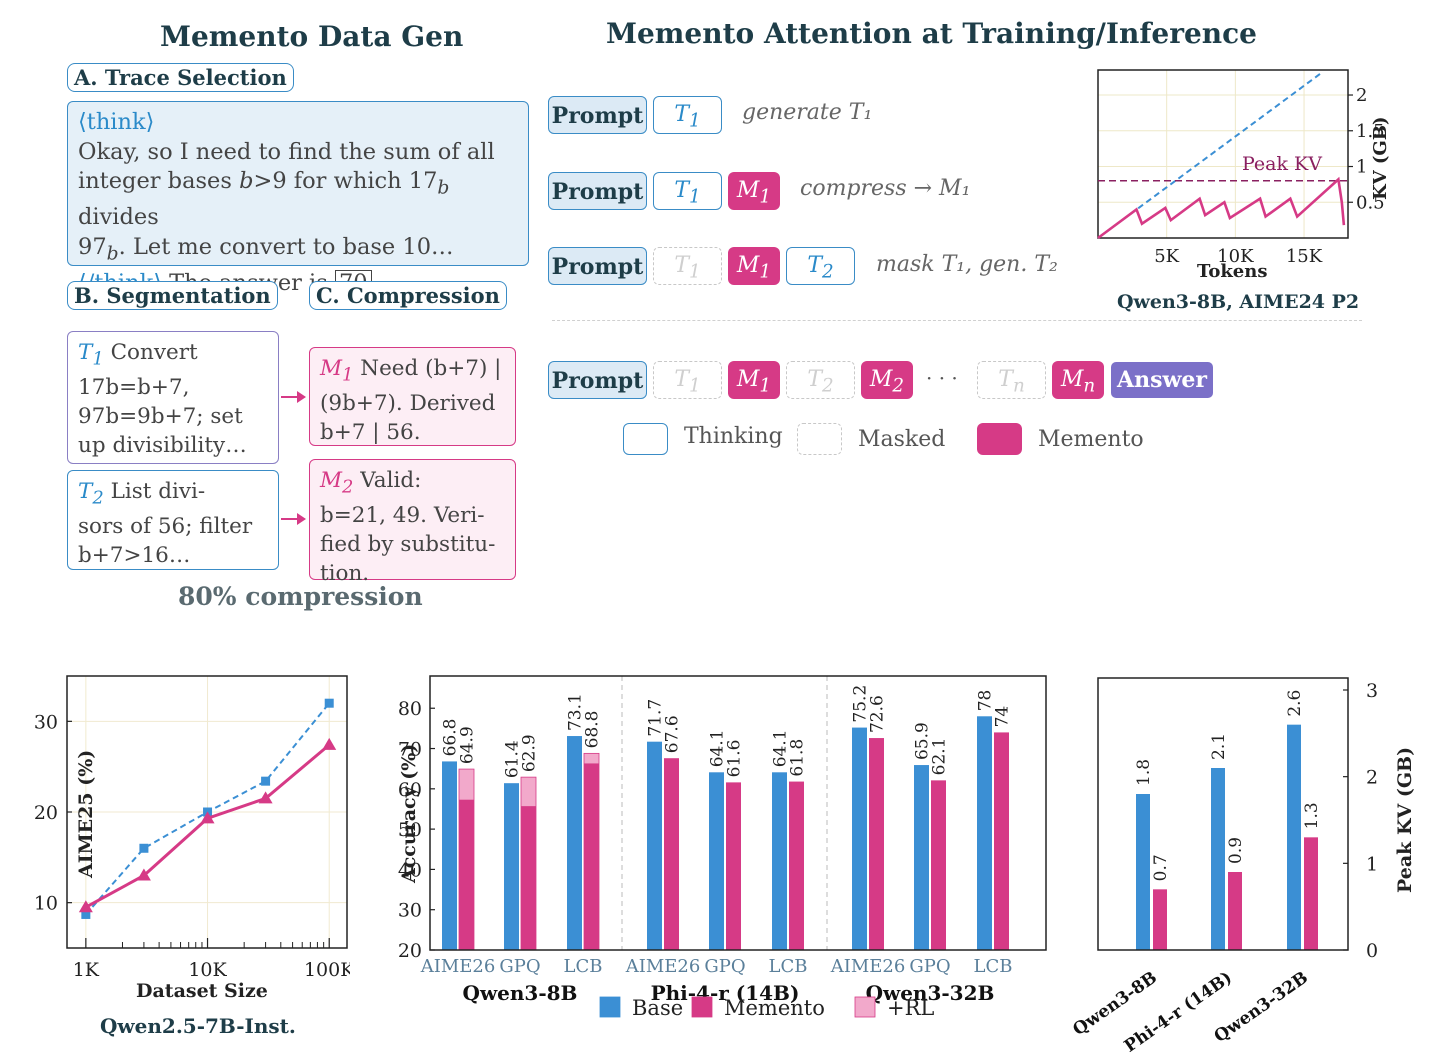 The width and height of the screenshot is (1456, 1064). Describe the element at coordinates (923, 741) in the screenshot. I see `acc-base-value-label: 65.9` at that location.